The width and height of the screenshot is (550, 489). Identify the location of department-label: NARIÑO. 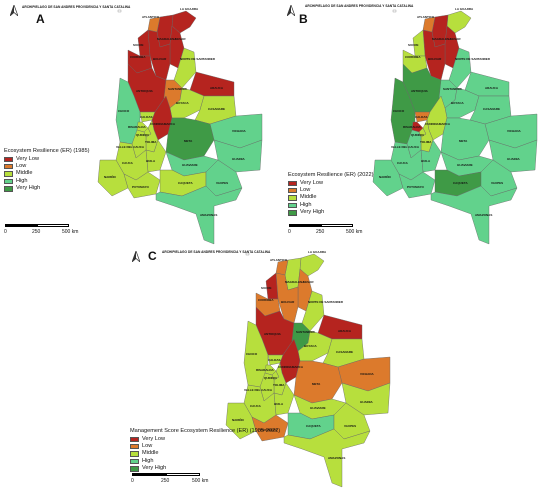
(385, 176).